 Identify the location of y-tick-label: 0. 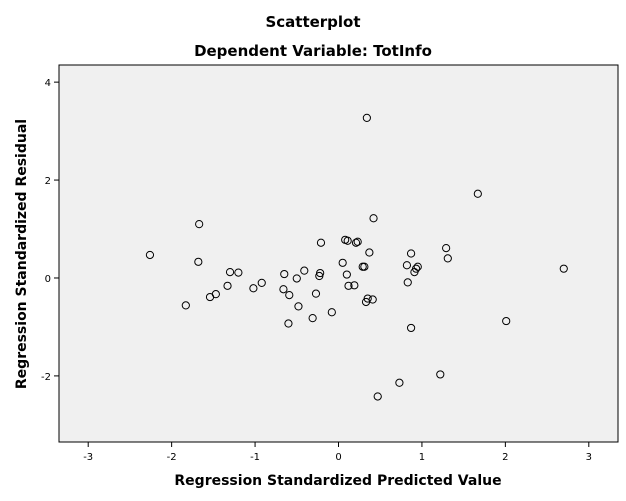
(48, 279).